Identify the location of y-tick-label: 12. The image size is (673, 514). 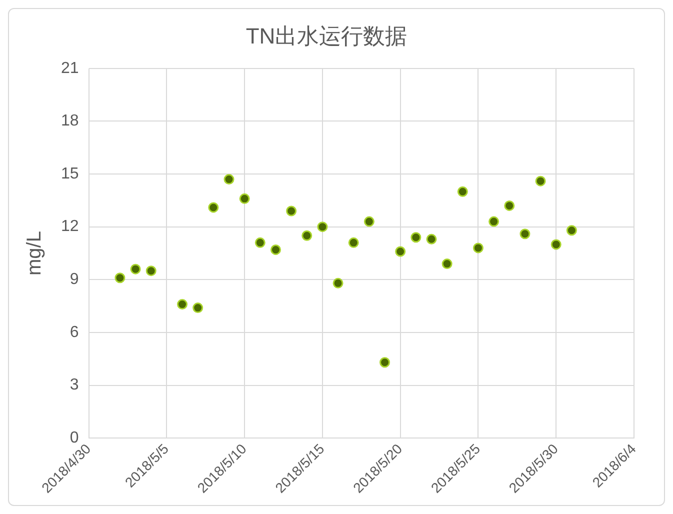
(70, 227).